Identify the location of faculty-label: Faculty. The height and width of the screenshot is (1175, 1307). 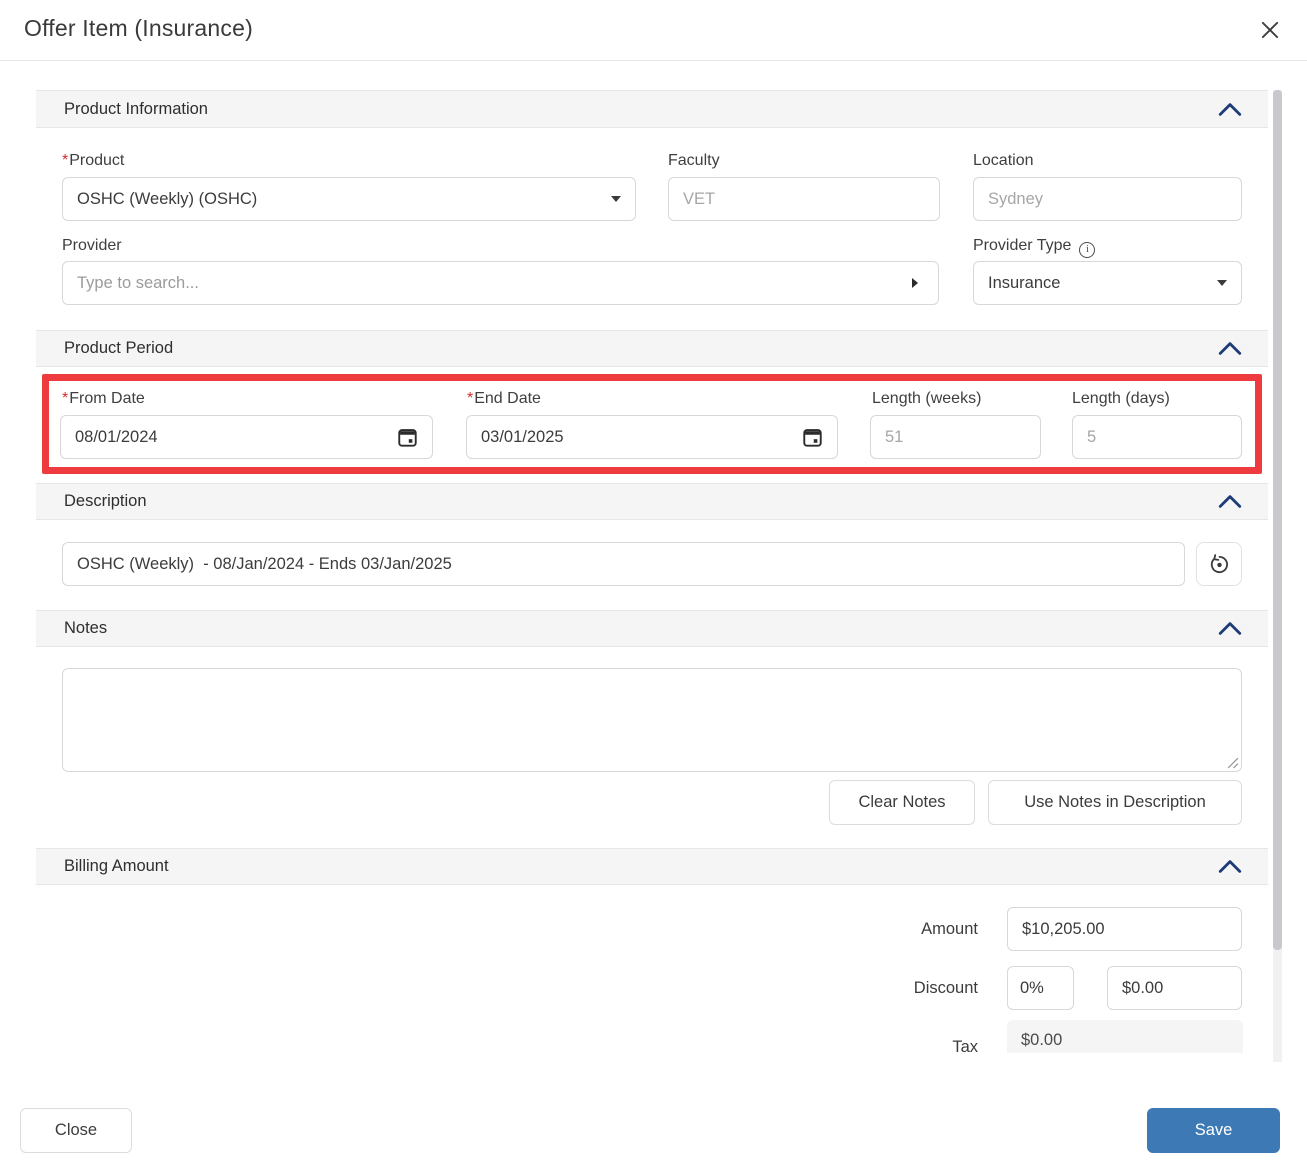
(694, 160).